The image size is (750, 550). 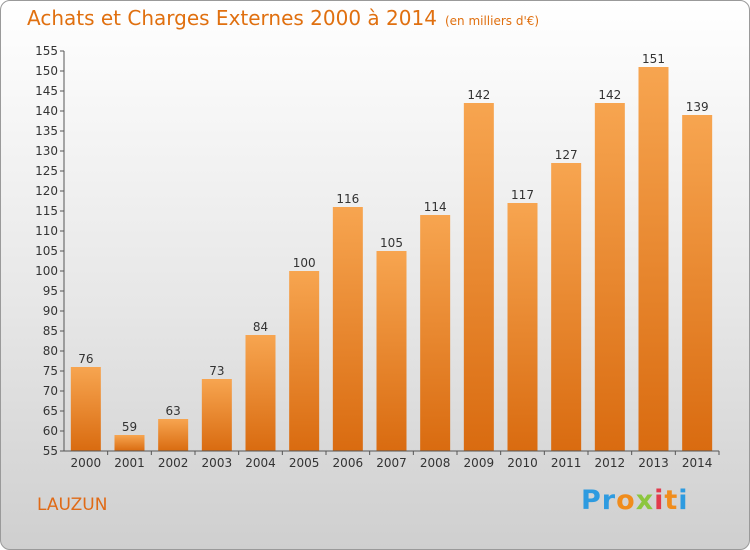 I want to click on data-label: 76, so click(x=85, y=359).